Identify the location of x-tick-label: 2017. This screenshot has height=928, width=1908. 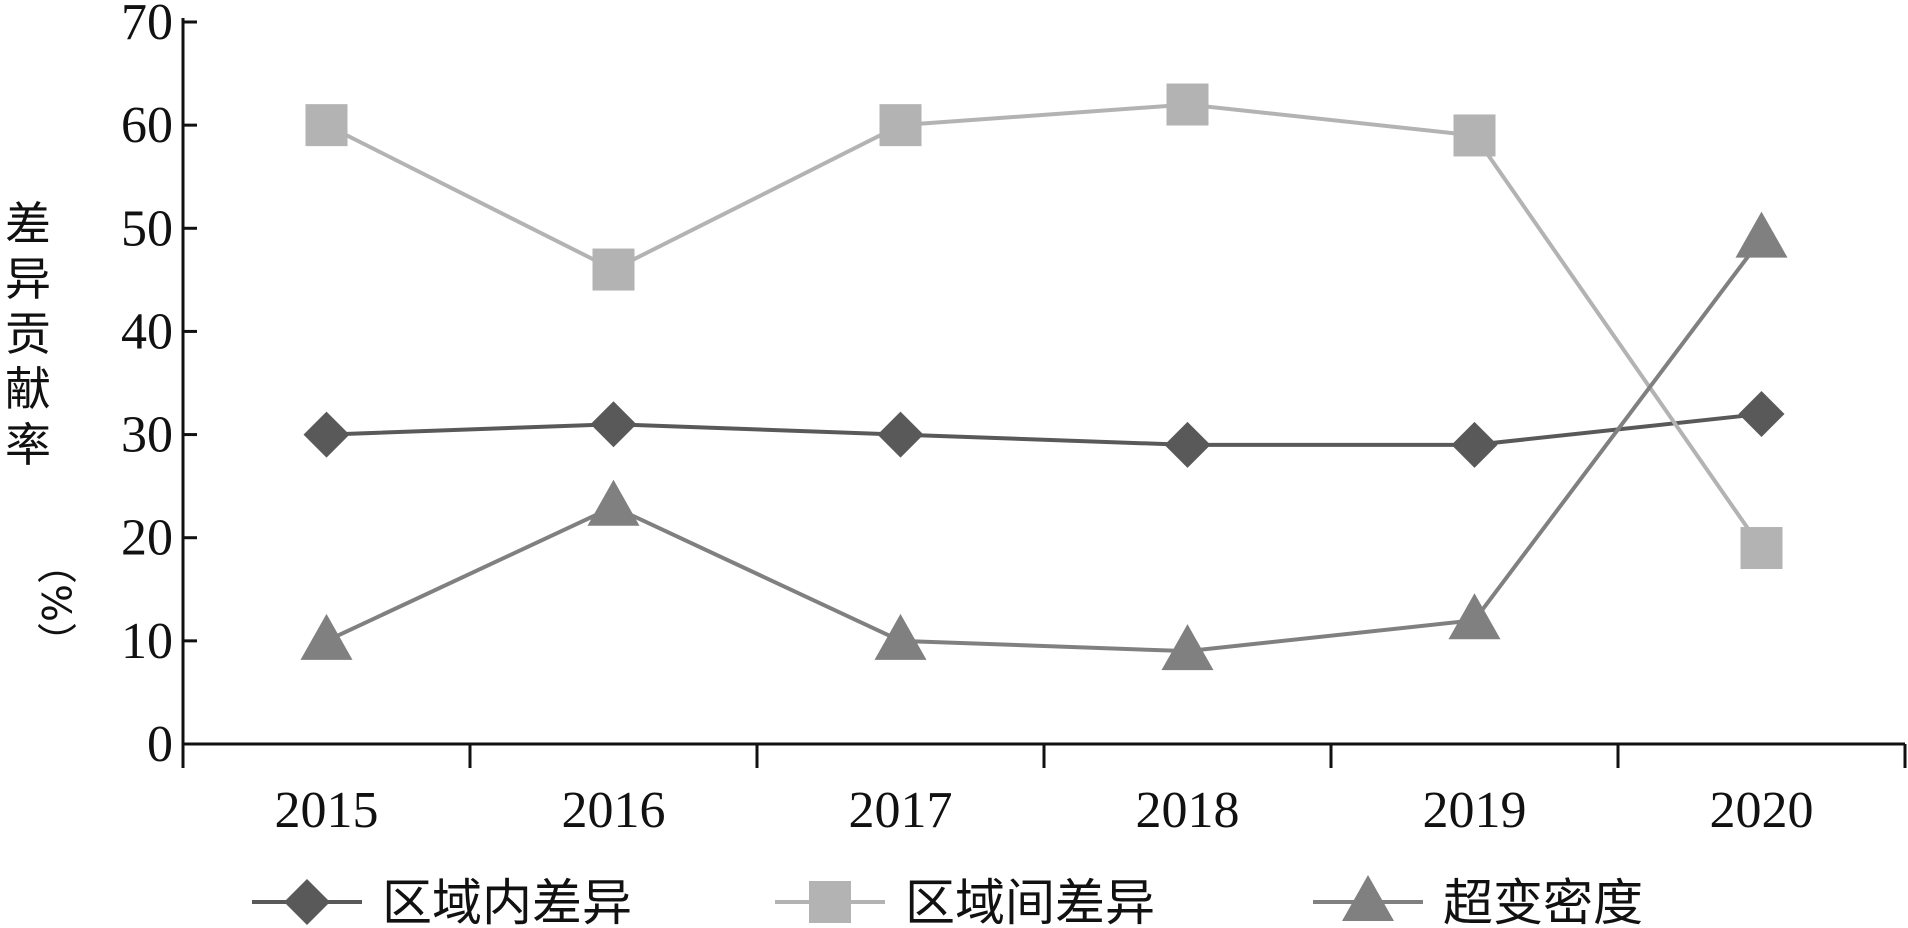
(901, 810).